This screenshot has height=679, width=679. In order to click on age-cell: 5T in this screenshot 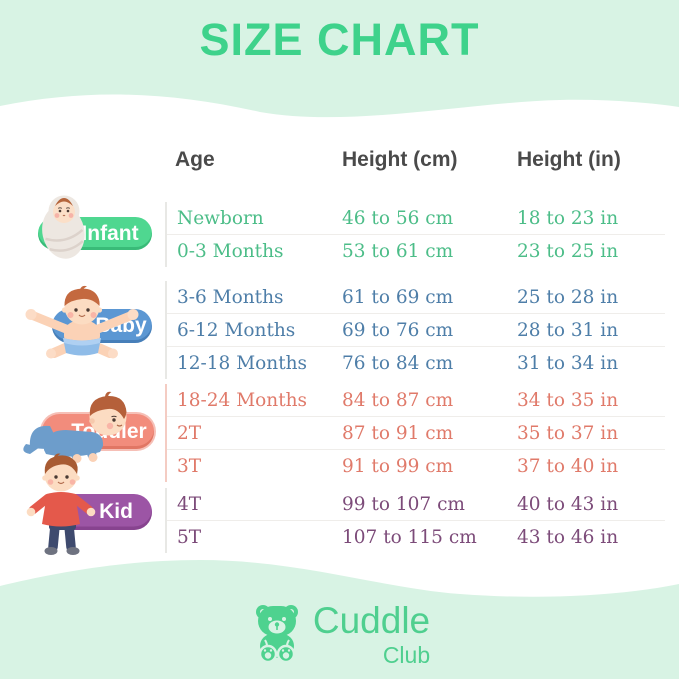, I will do `click(189, 537)`.